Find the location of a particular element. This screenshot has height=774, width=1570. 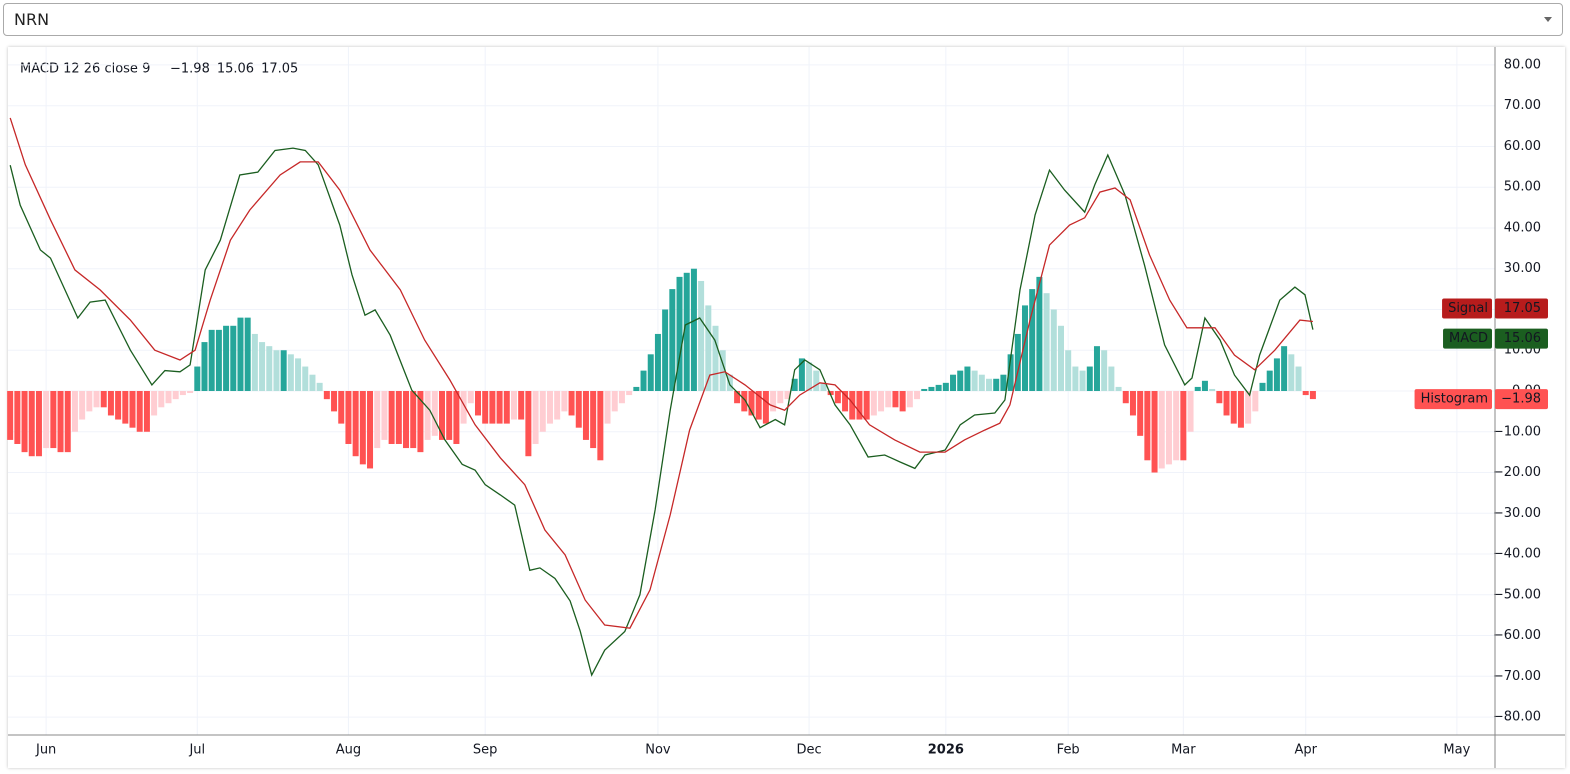

y-tick-label: −20.00 is located at coordinates (1517, 472).